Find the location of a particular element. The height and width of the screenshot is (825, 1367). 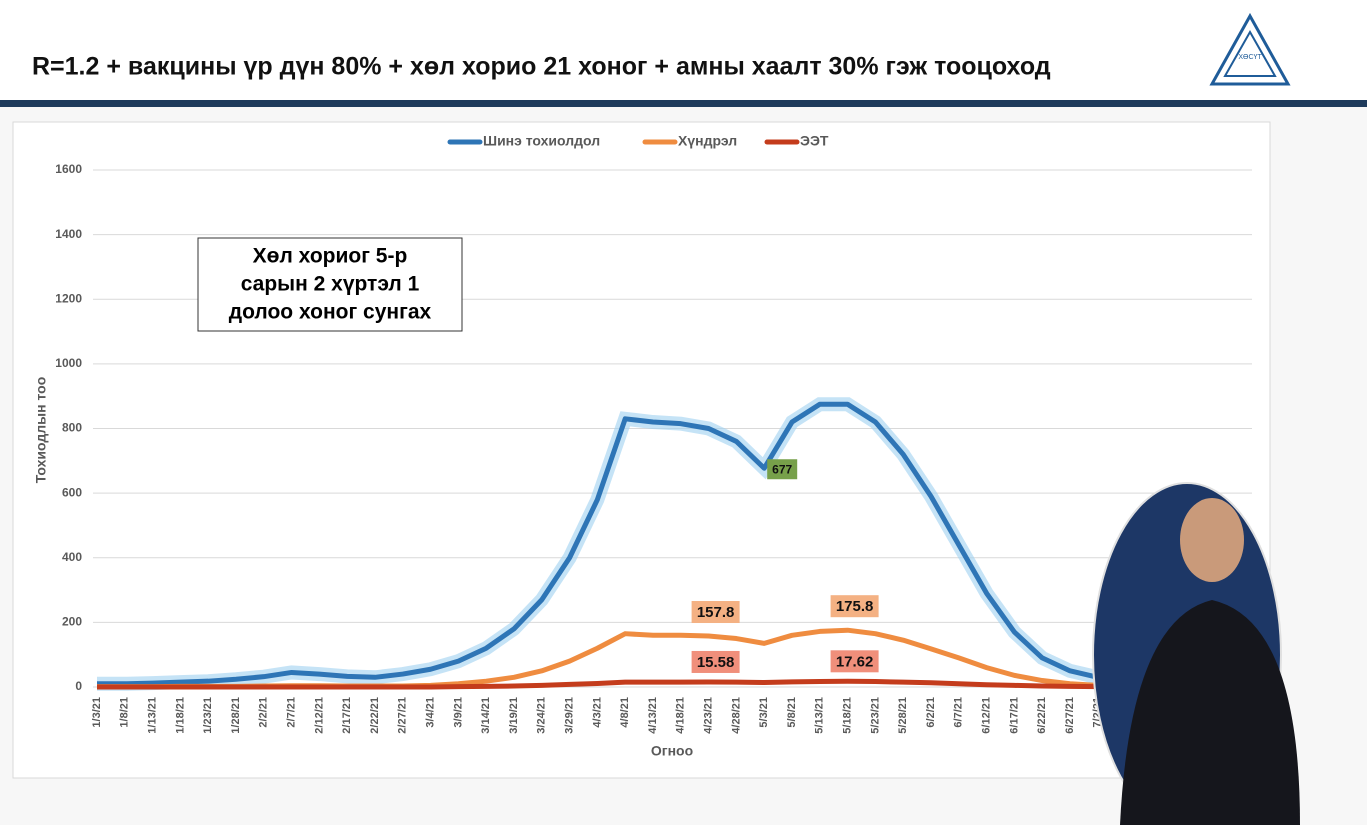

data-label: 157.8 is located at coordinates (716, 612).